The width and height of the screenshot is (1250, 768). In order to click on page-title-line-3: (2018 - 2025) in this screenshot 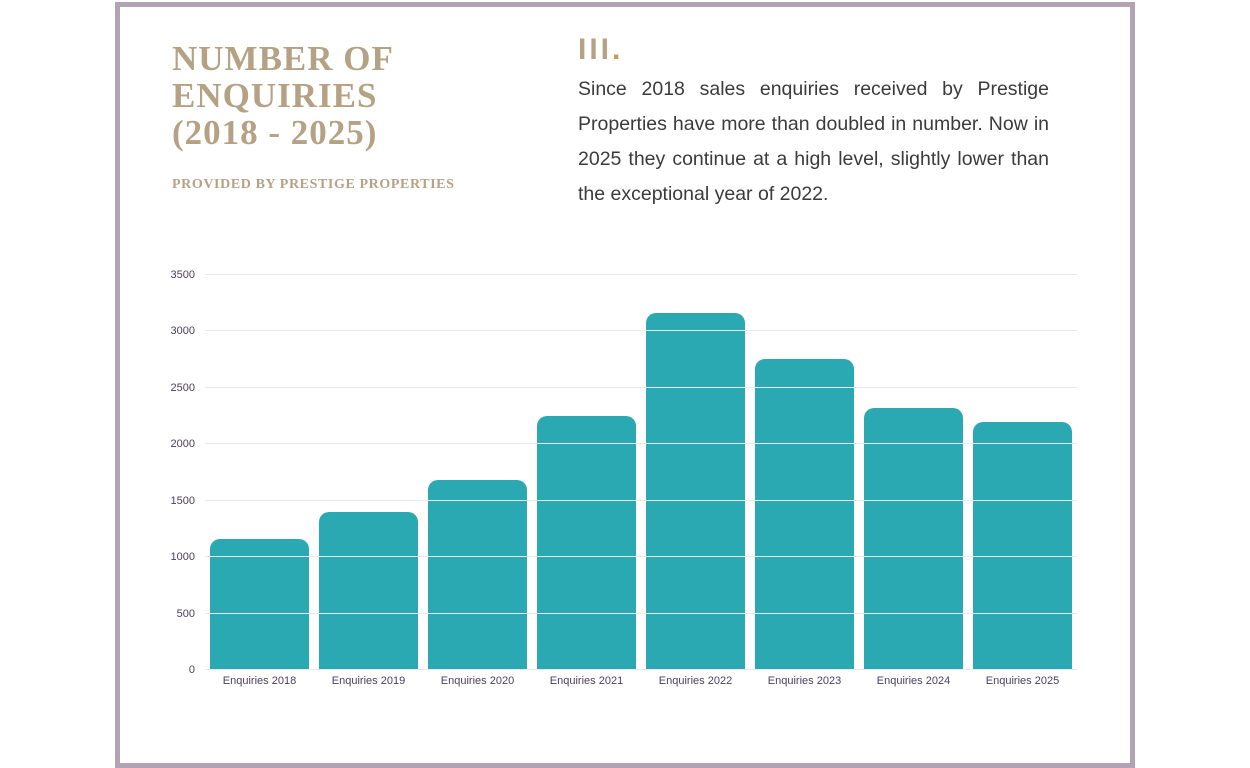, I will do `click(275, 132)`.